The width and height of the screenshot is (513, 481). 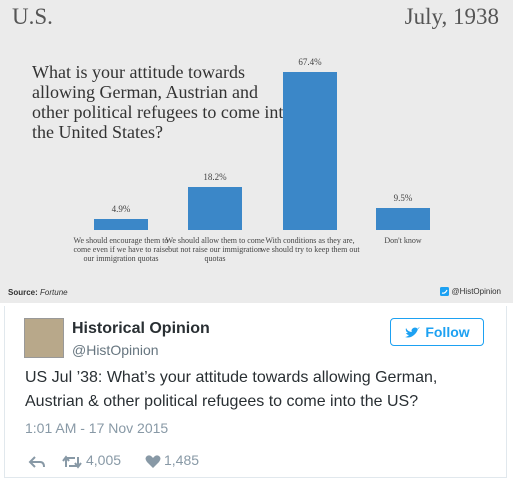 I want to click on user-name: Historical Opinion, so click(x=141, y=328).